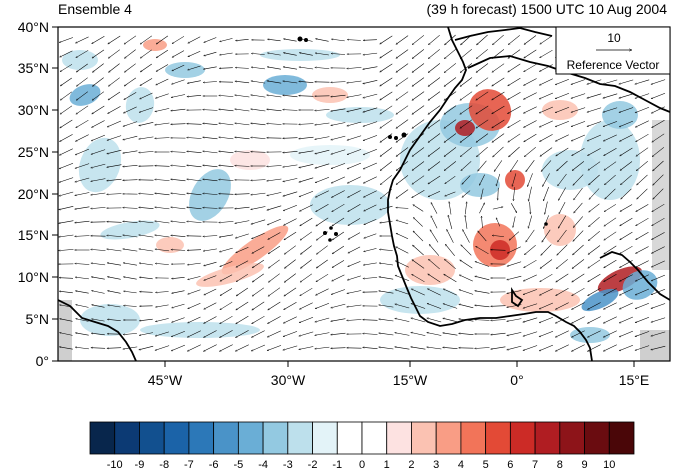 The width and height of the screenshot is (673, 471). Describe the element at coordinates (165, 380) in the screenshot. I see `lon-tick-label: 45°W` at that location.